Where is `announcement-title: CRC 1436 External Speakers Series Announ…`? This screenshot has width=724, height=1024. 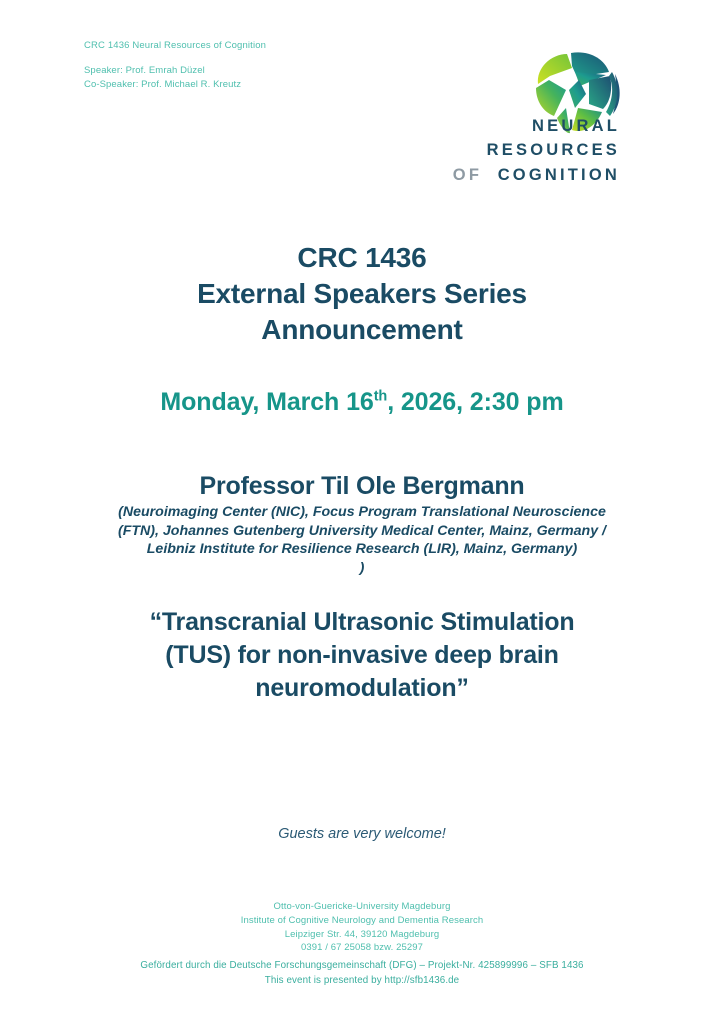 announcement-title: CRC 1436 External Speakers Series Announ… is located at coordinates (362, 293).